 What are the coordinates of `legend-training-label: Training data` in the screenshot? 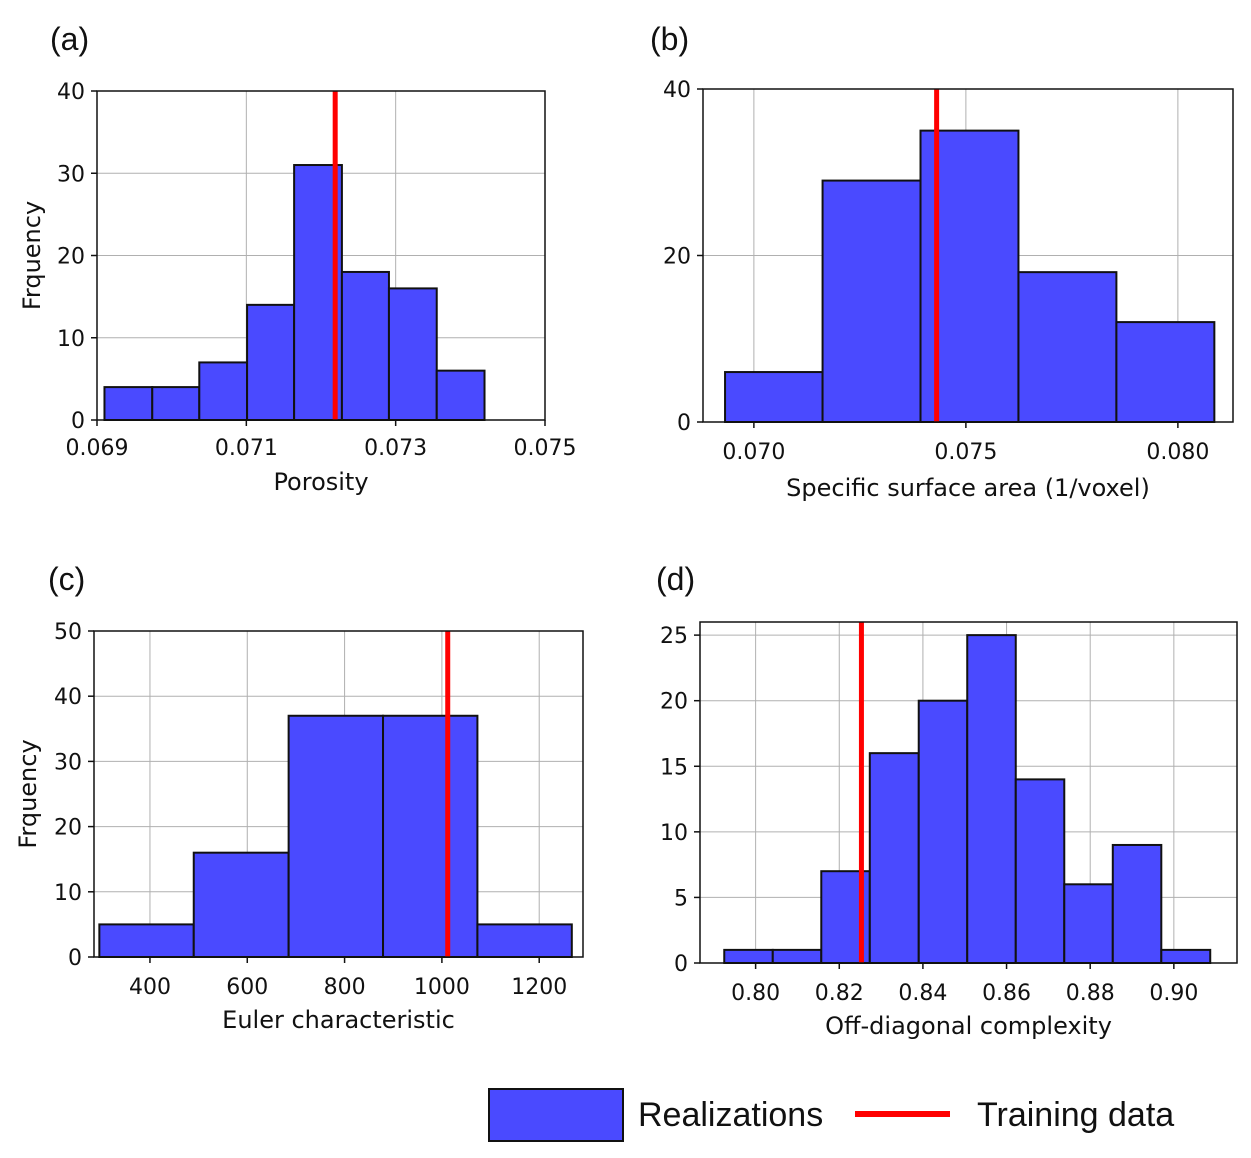 It's located at (1075, 1115).